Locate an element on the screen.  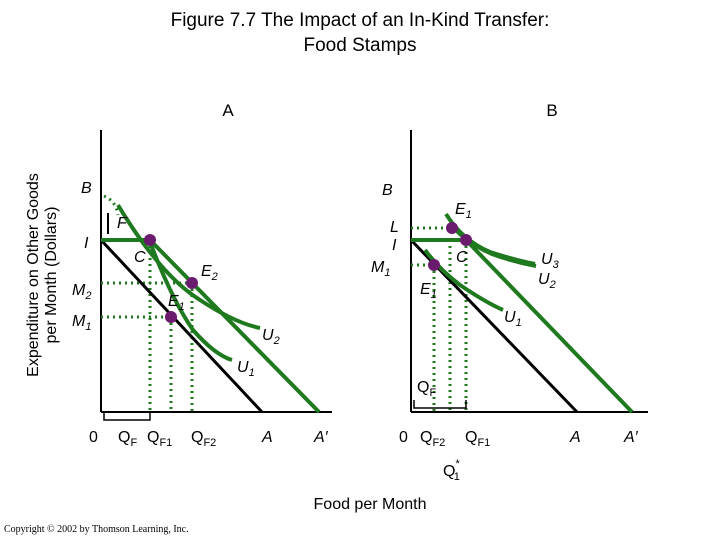
panel-b-label-m1: M1 is located at coordinates (380, 269).